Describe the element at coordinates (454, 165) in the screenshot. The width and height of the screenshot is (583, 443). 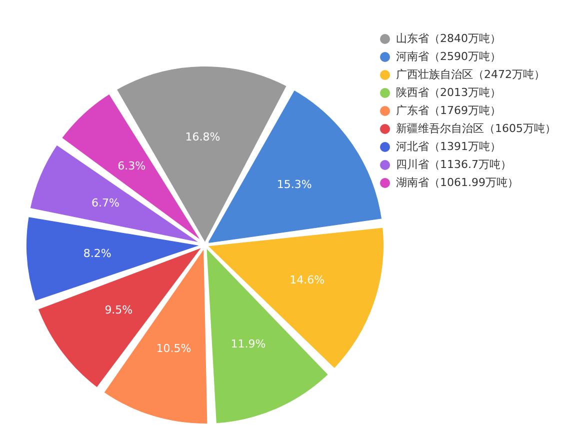
I see `legend-label: 四川省（1136.7万吨）` at that location.